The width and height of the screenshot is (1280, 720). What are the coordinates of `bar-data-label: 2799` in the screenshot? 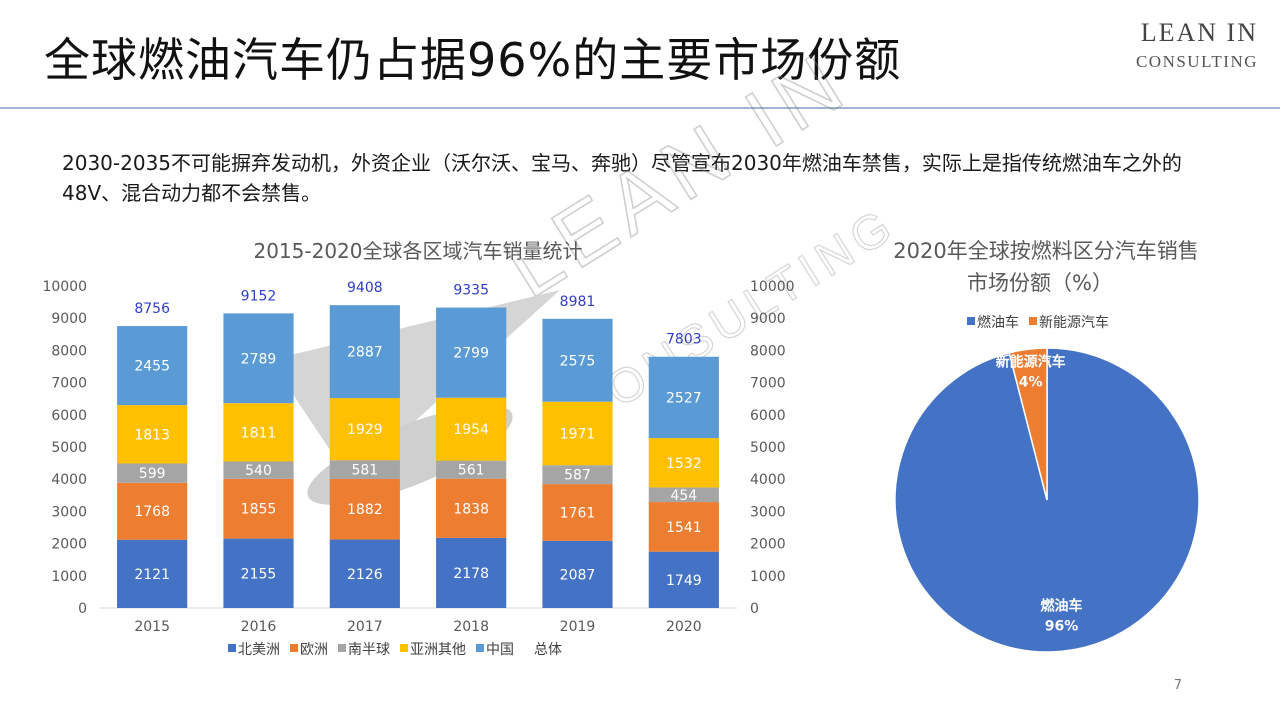 It's located at (471, 354).